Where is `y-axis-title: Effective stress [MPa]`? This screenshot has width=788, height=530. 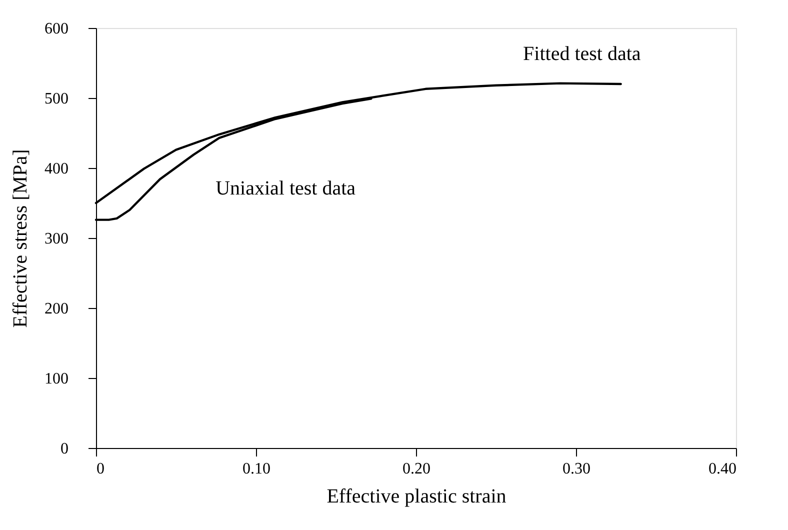
y-axis-title: Effective stress [MPa] is located at coordinates (21, 238).